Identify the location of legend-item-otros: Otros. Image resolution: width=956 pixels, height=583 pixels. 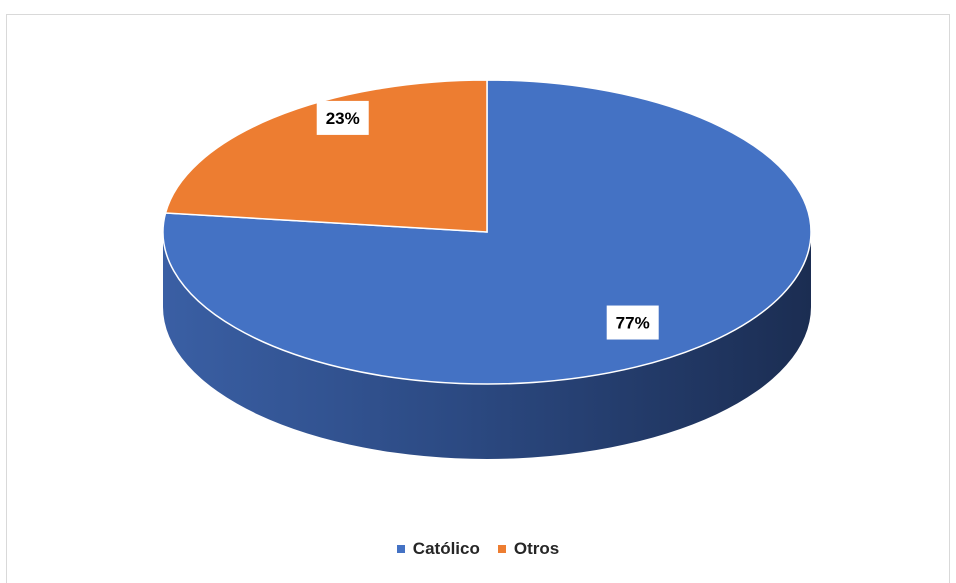
(528, 549).